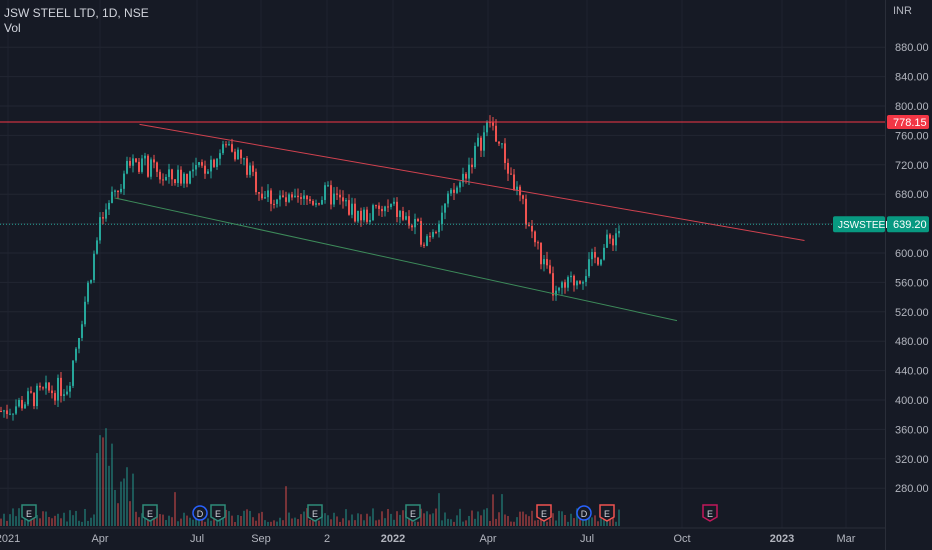 The image size is (932, 550). Describe the element at coordinates (908, 122) in the screenshot. I see `resistance-tag-bg` at that location.